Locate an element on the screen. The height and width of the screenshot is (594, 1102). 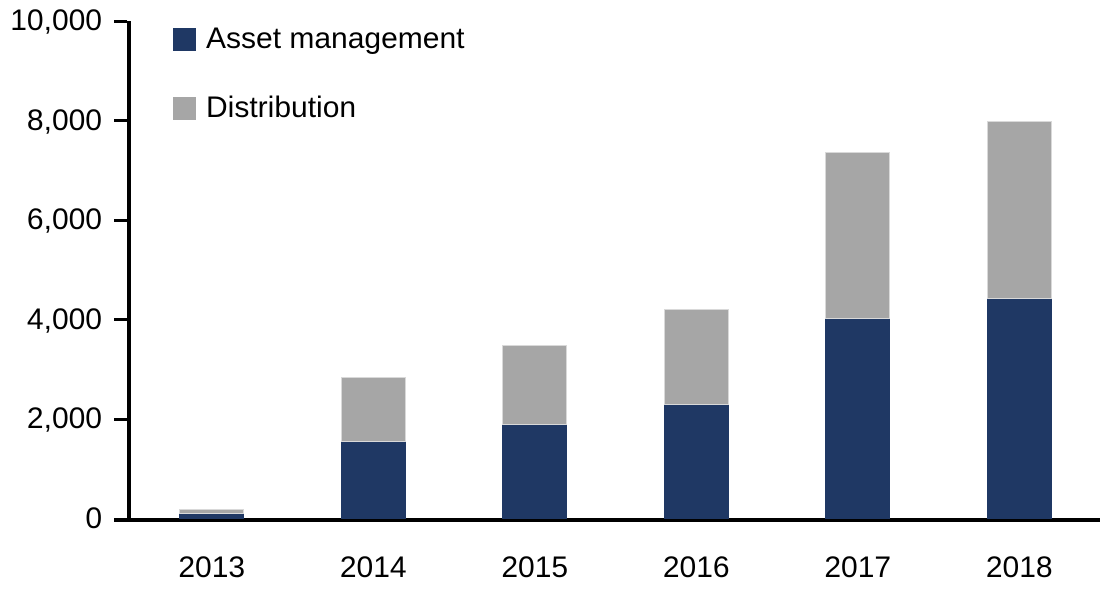
legend-swatch-asset-management is located at coordinates (184, 39).